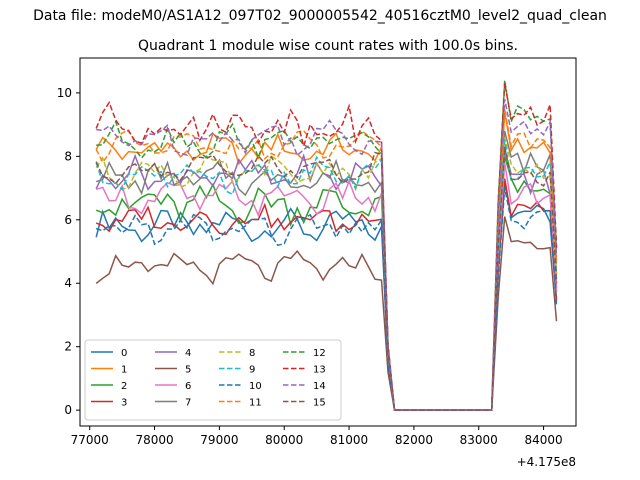 This screenshot has height=480, width=640. I want to click on x-tick-label: 84000, so click(543, 440).